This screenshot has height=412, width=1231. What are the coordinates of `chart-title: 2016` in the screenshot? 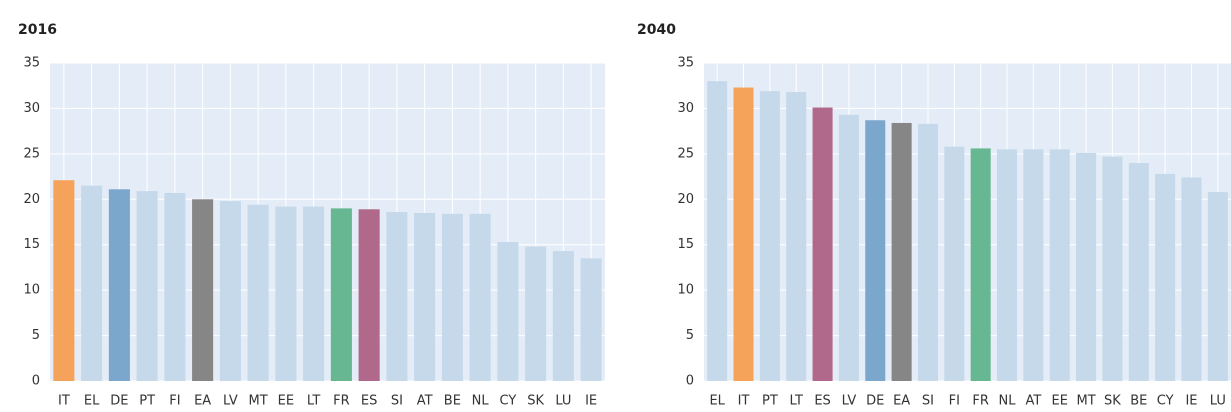 It's located at (37, 30).